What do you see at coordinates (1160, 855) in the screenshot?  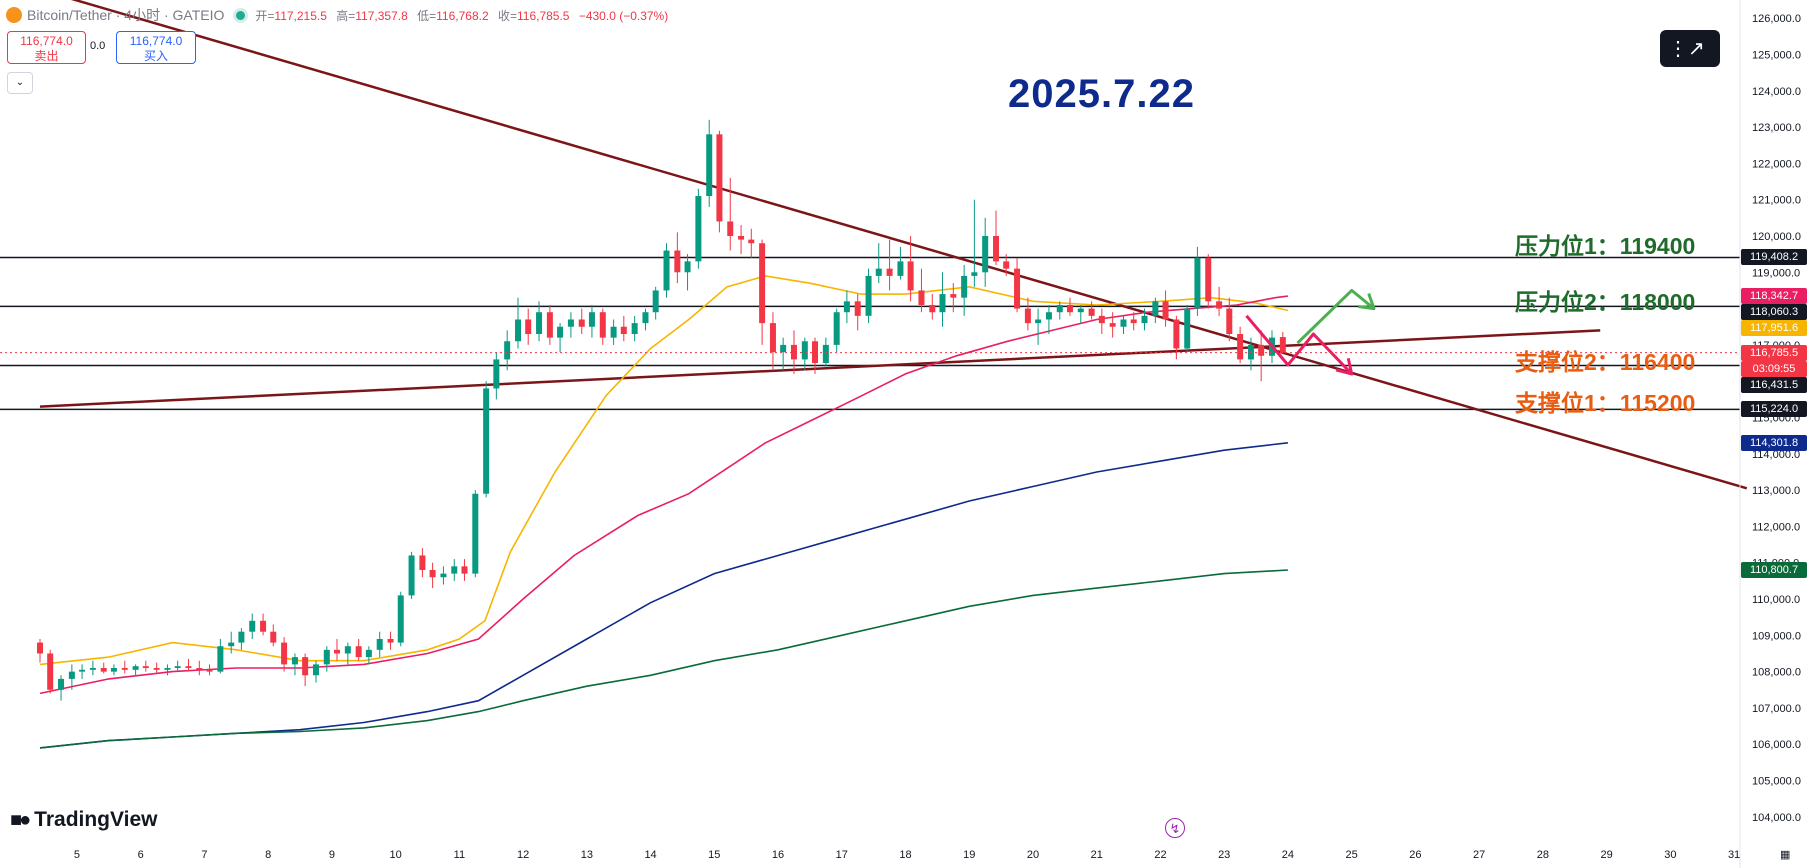 I see `date-tick-label: 22` at bounding box center [1160, 855].